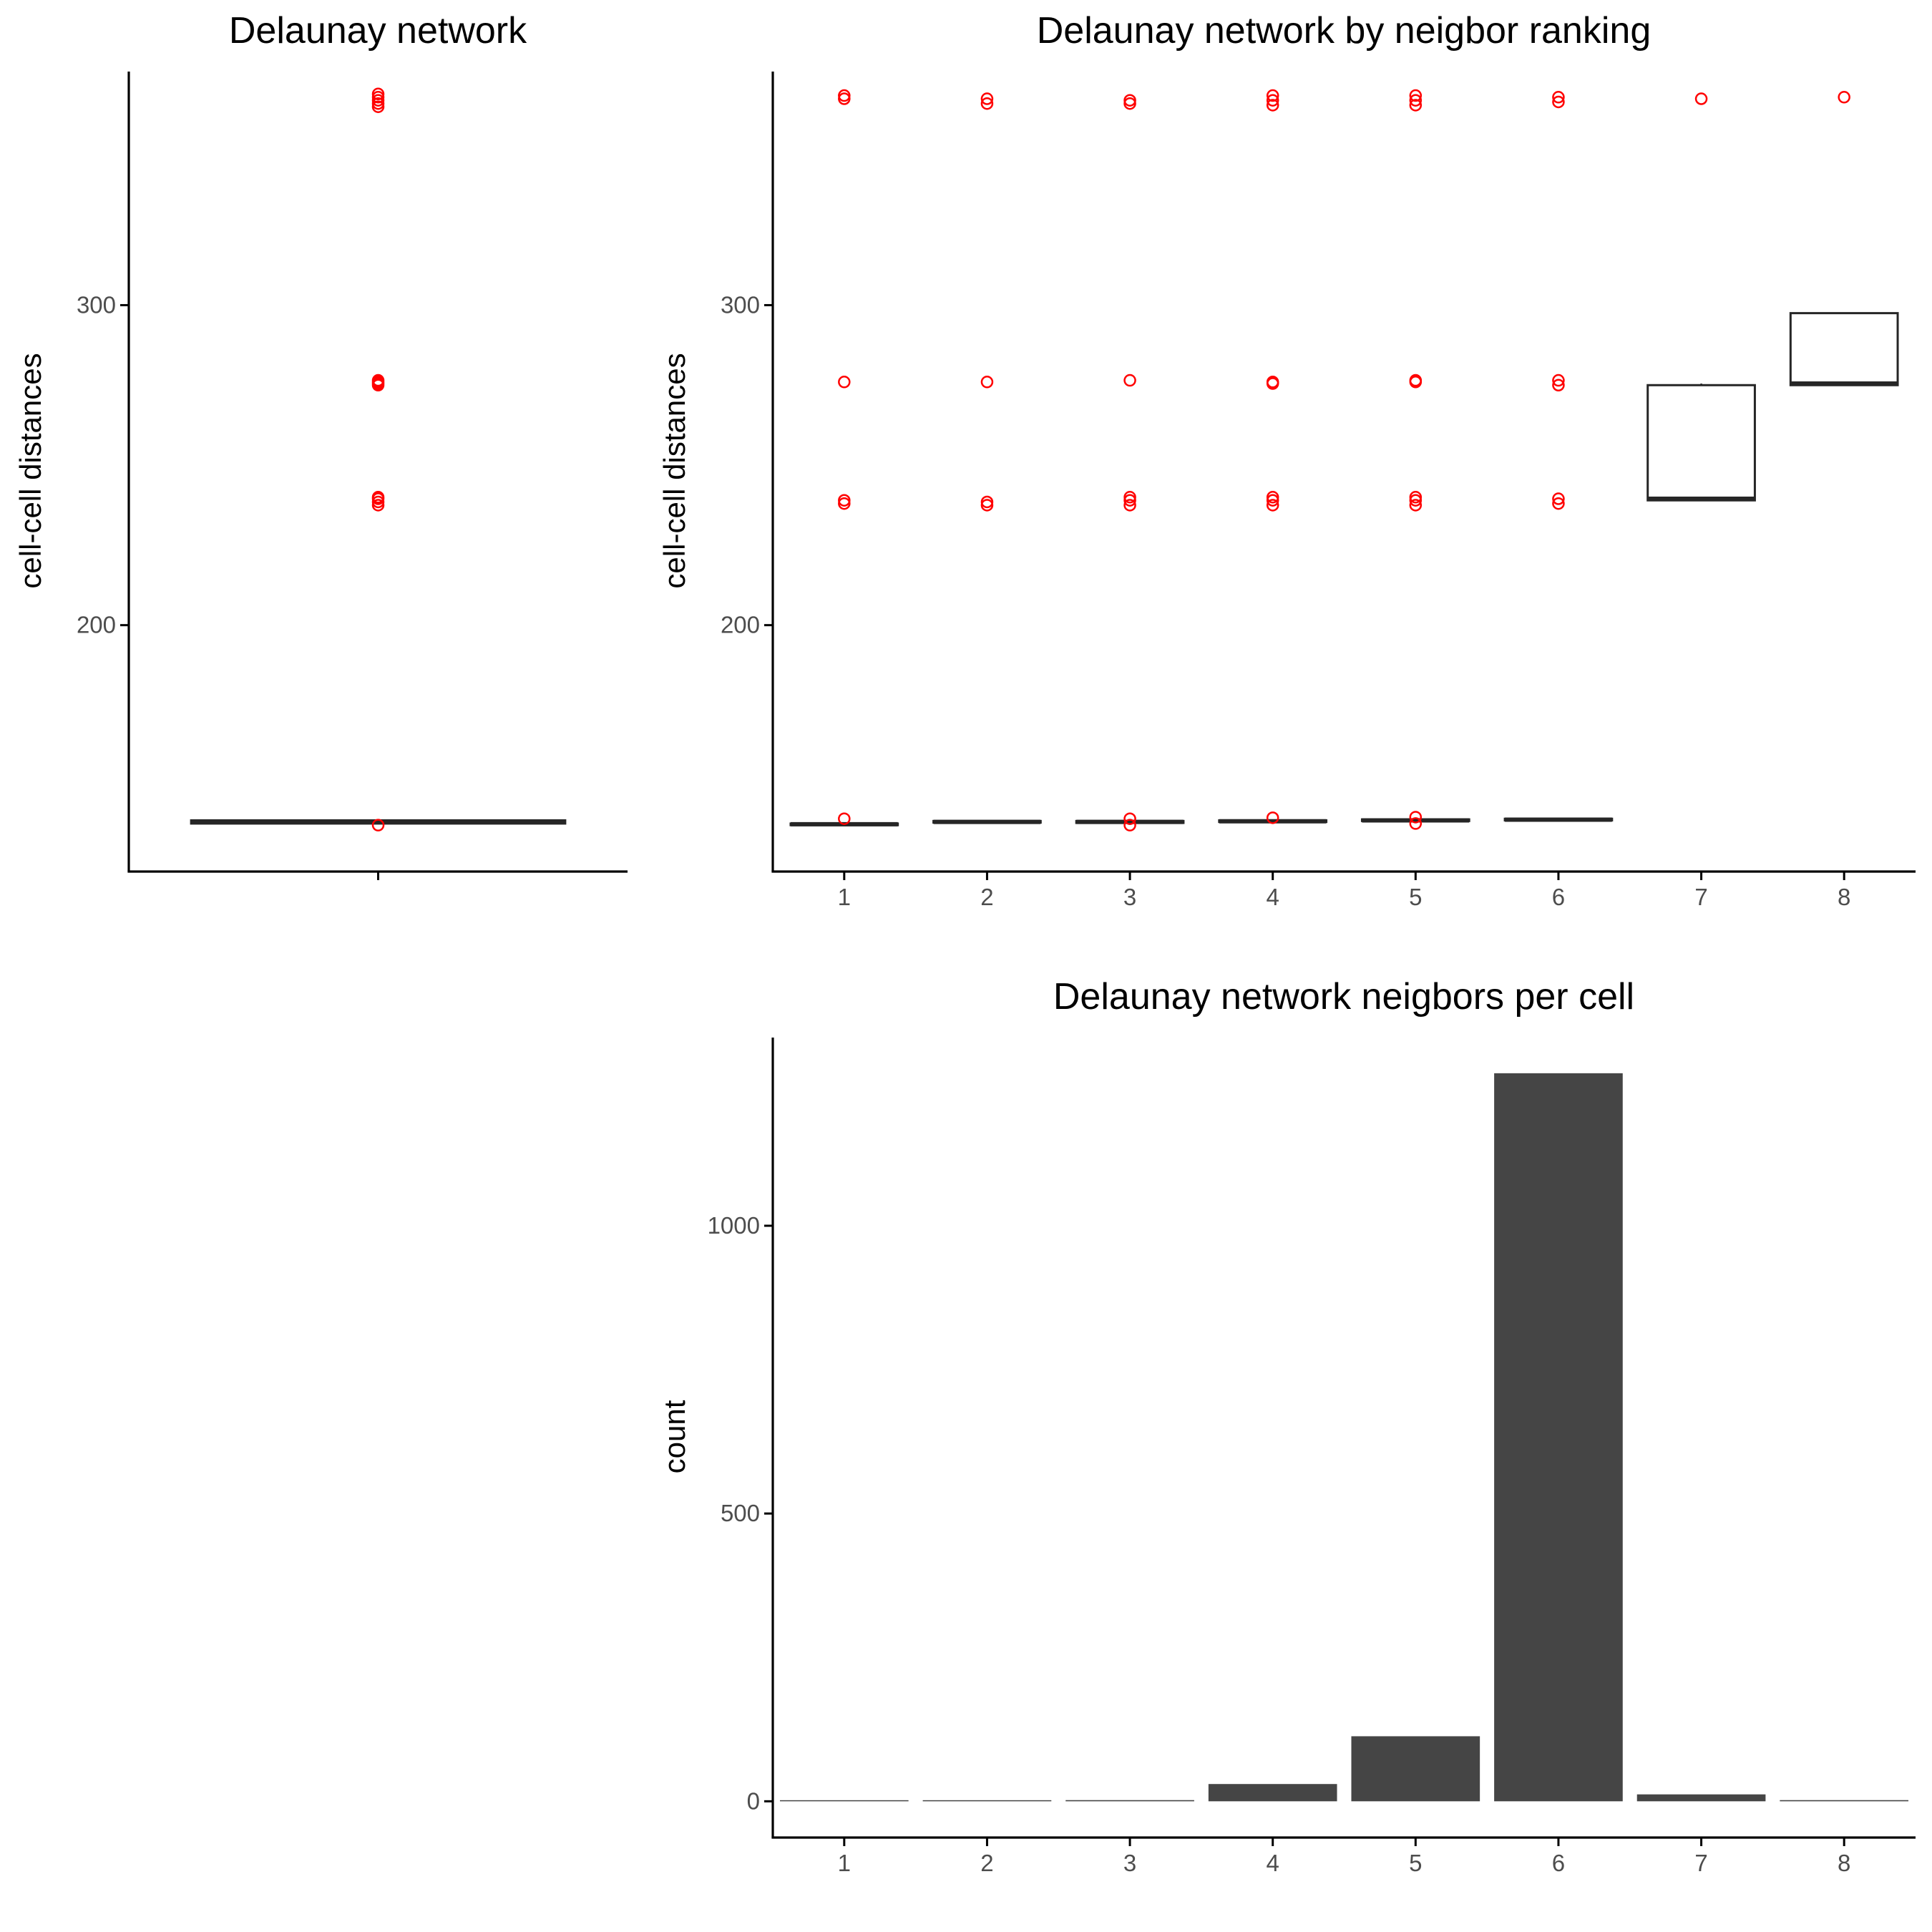 The height and width of the screenshot is (1932, 1932). I want to click on panel2-y-tick-label: 300, so click(740, 304).